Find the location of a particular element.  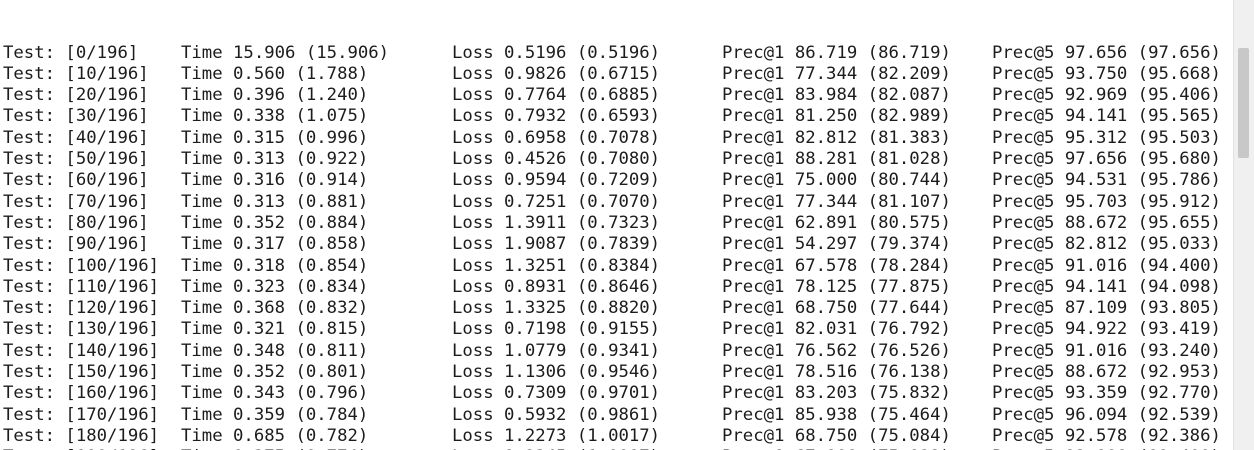

prec5-value: Prec@5 93.750 (95.668) is located at coordinates (1106, 73).